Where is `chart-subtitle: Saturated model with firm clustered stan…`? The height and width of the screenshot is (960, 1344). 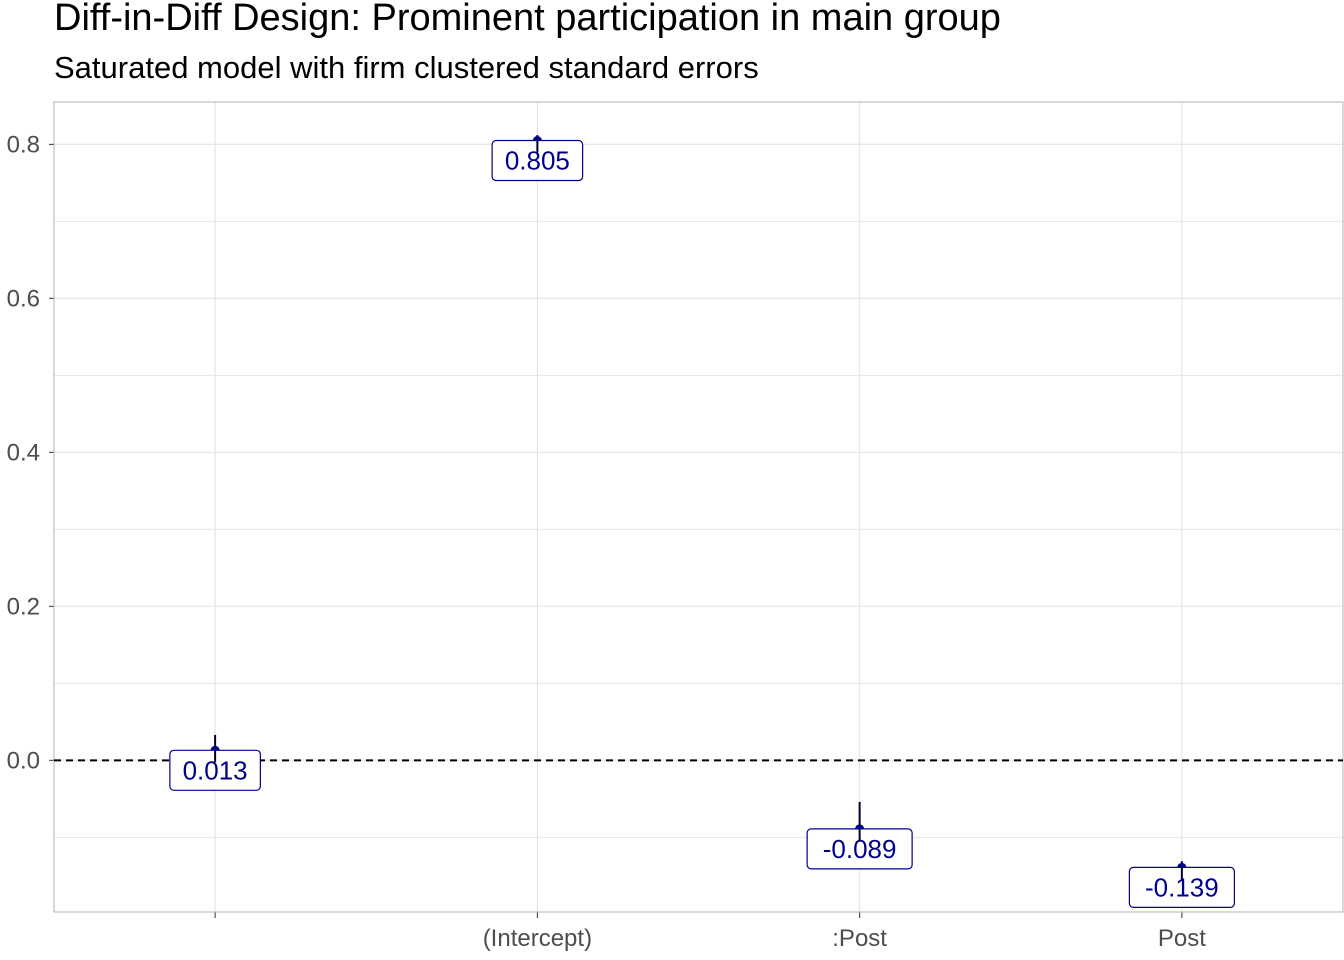 chart-subtitle: Saturated model with firm clustered stan… is located at coordinates (406, 67).